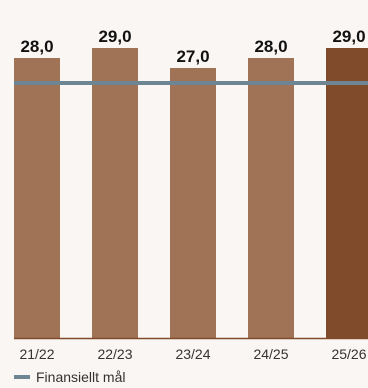  What do you see at coordinates (81, 377) in the screenshot?
I see `legend-label-target: Finansiellt mål` at bounding box center [81, 377].